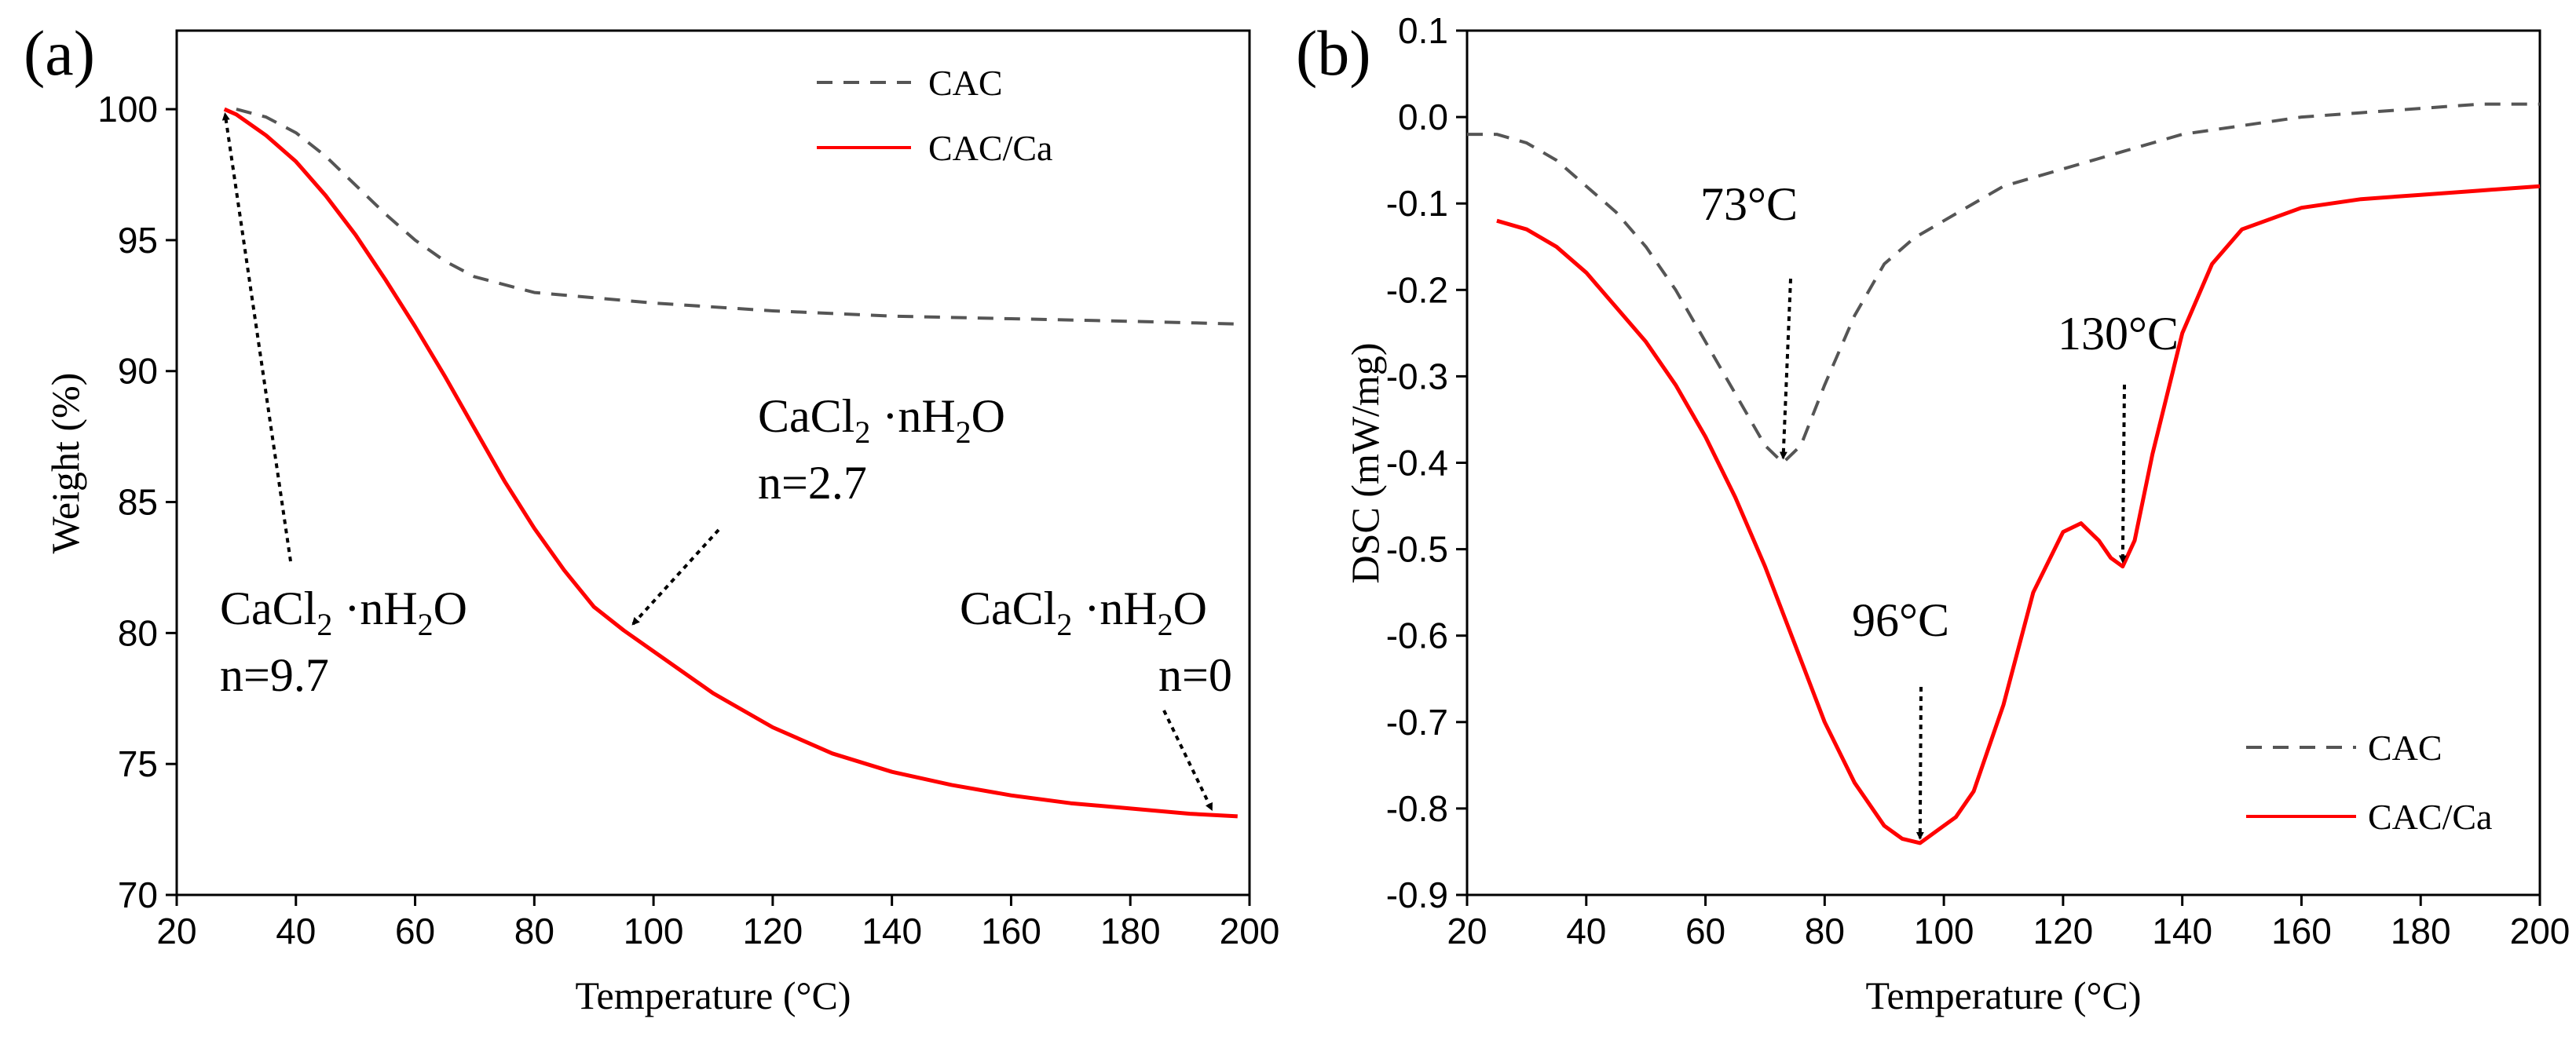 The image size is (2576, 1048). What do you see at coordinates (1417, 636) in the screenshot?
I see `panel-b-y-tick-label: -0.6` at bounding box center [1417, 636].